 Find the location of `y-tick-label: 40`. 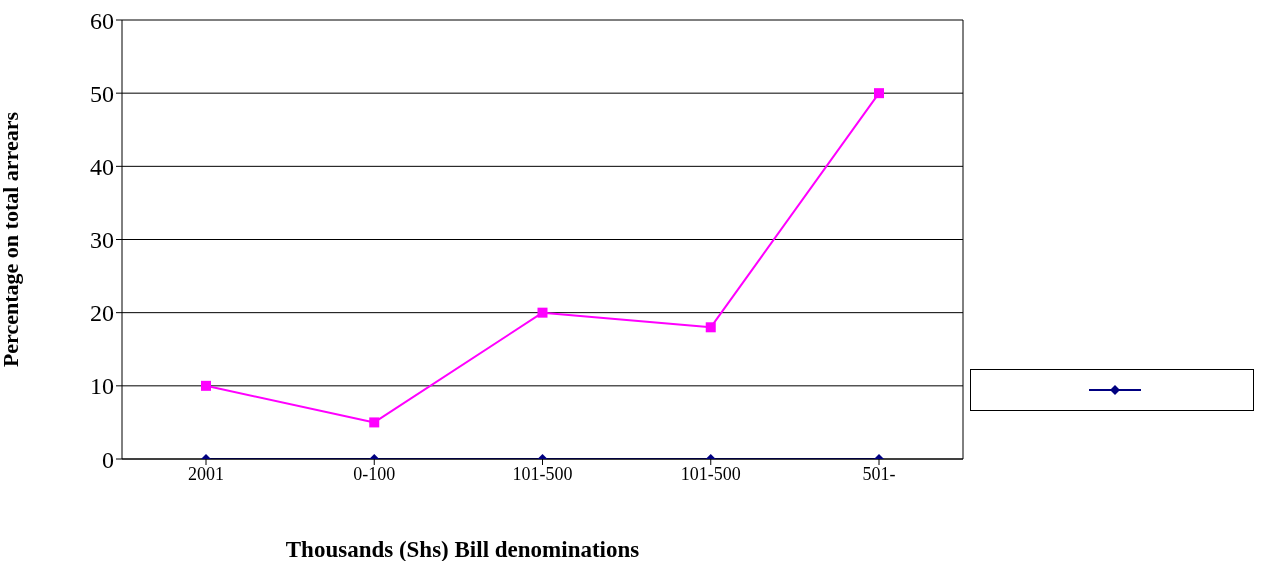

y-tick-label: 40 is located at coordinates (102, 166).